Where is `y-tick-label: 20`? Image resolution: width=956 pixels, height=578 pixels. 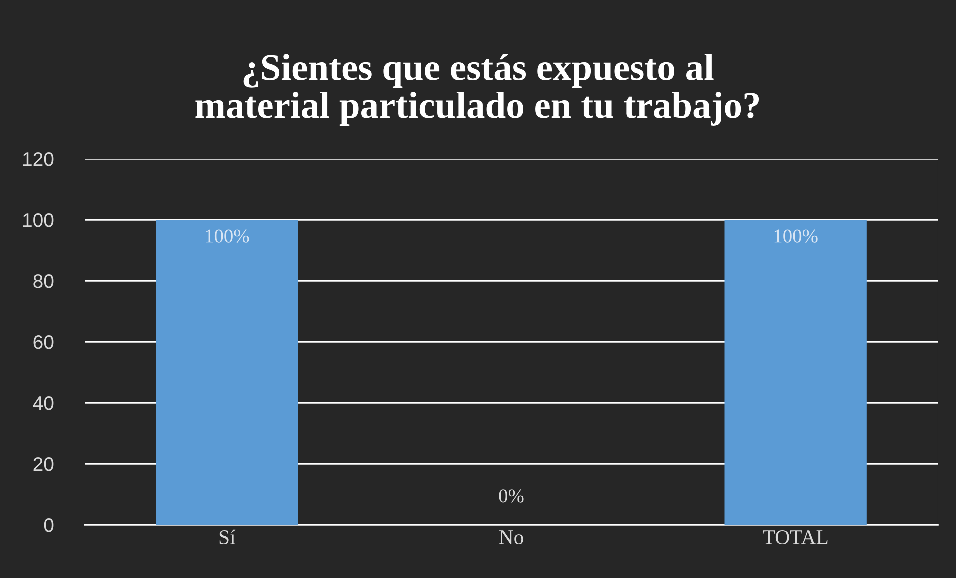 y-tick-label: 20 is located at coordinates (44, 464).